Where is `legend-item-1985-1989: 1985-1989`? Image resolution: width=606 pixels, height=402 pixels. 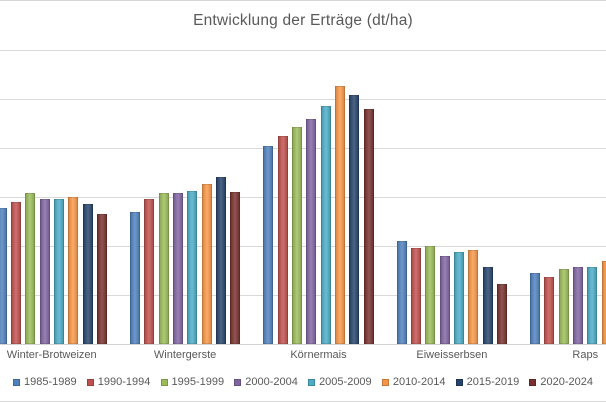
legend-item-1985-1989: 1985-1989 is located at coordinates (45, 382).